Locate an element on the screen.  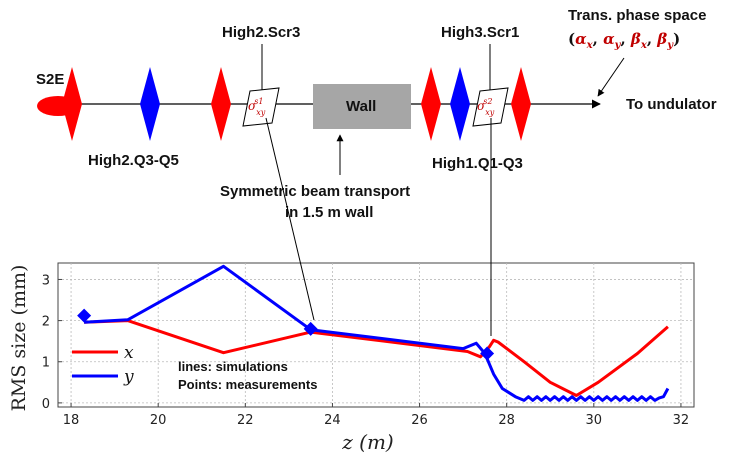
screen1-label: High2.Scr3 is located at coordinates (261, 32).